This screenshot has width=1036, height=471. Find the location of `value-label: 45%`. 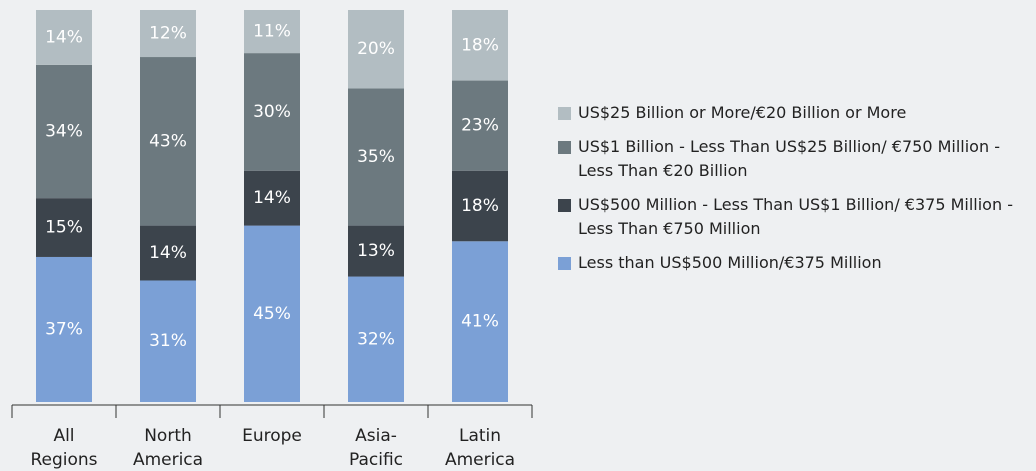

value-label: 45% is located at coordinates (272, 314).